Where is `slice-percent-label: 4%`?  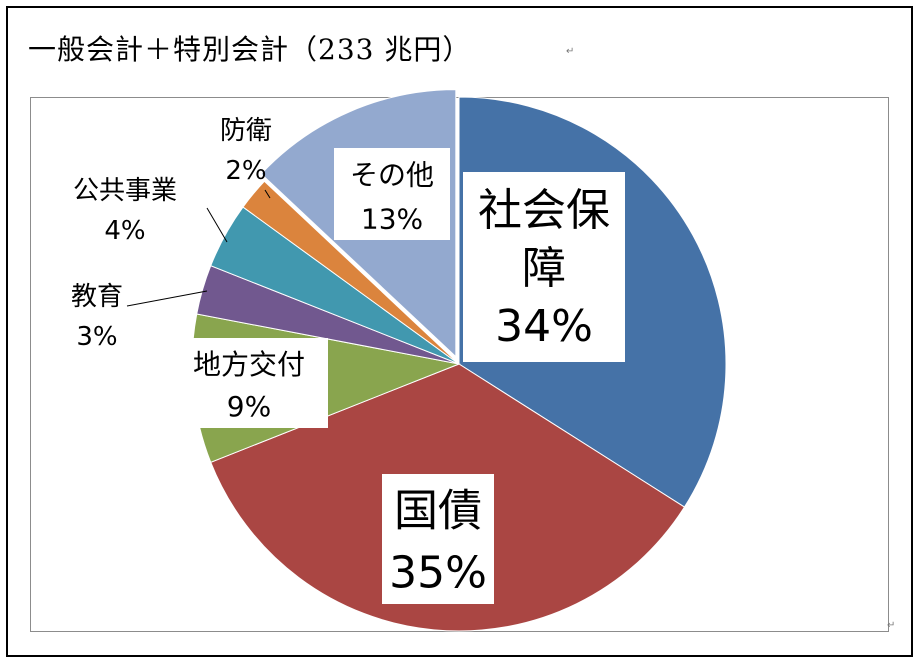 slice-percent-label: 4% is located at coordinates (124, 231).